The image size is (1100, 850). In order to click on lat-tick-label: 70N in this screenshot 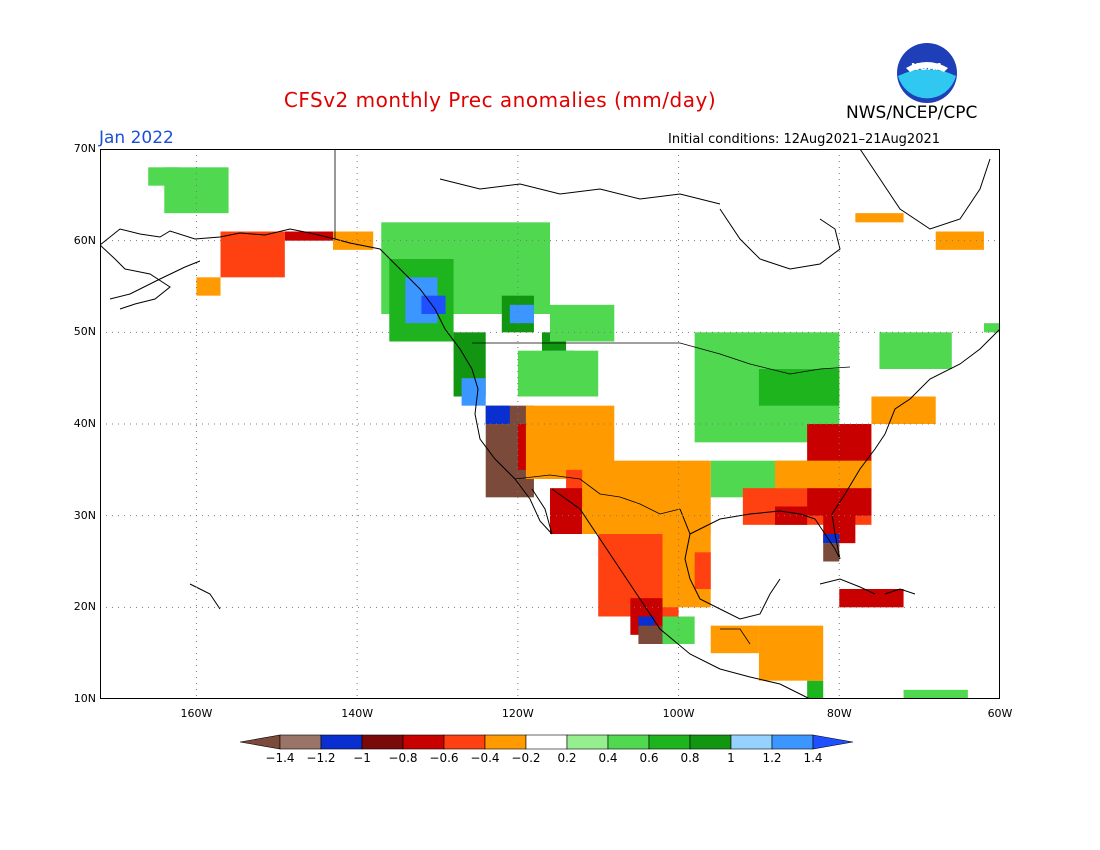, I will do `click(84, 148)`.